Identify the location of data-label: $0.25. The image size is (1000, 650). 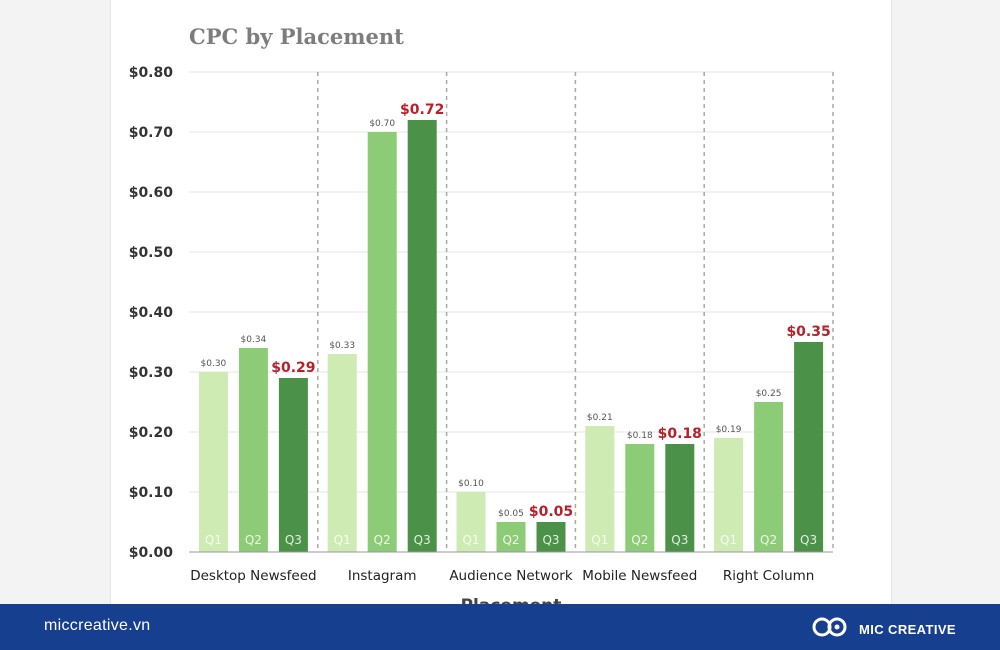
(769, 394).